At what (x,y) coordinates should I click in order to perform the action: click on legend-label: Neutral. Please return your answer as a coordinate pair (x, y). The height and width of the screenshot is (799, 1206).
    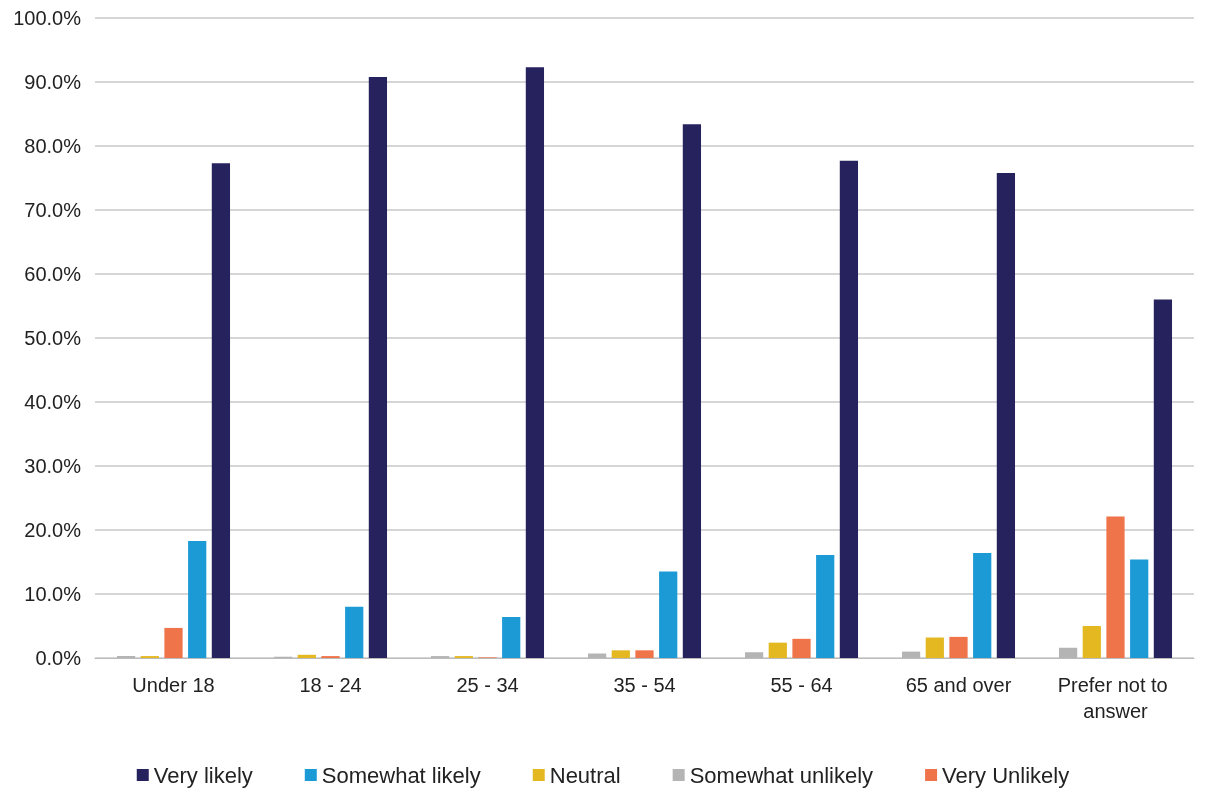
    Looking at the image, I should click on (585, 775).